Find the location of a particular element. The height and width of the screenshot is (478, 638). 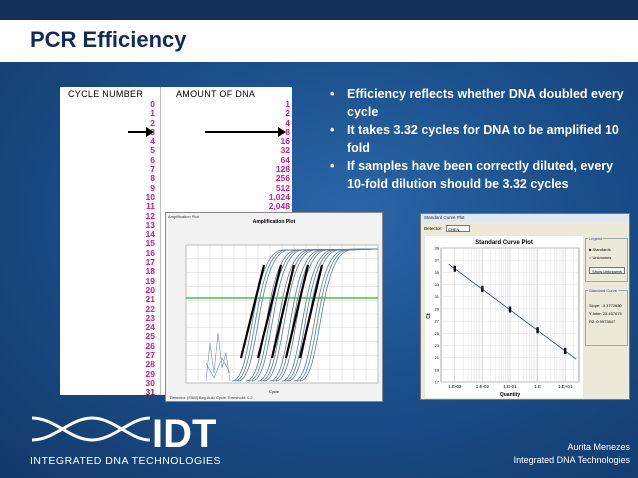

cycle-number-cell: 12 is located at coordinates (150, 215).